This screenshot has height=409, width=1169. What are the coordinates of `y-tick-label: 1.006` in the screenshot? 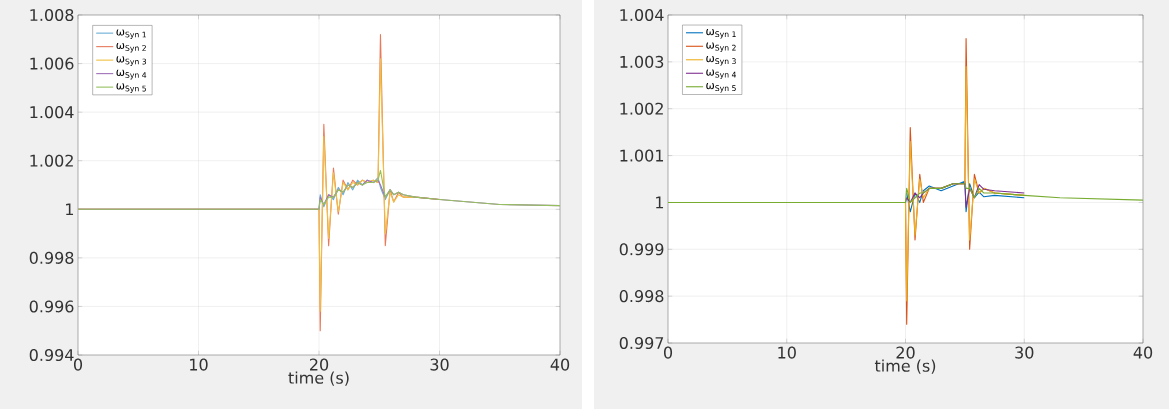 It's located at (52, 63).